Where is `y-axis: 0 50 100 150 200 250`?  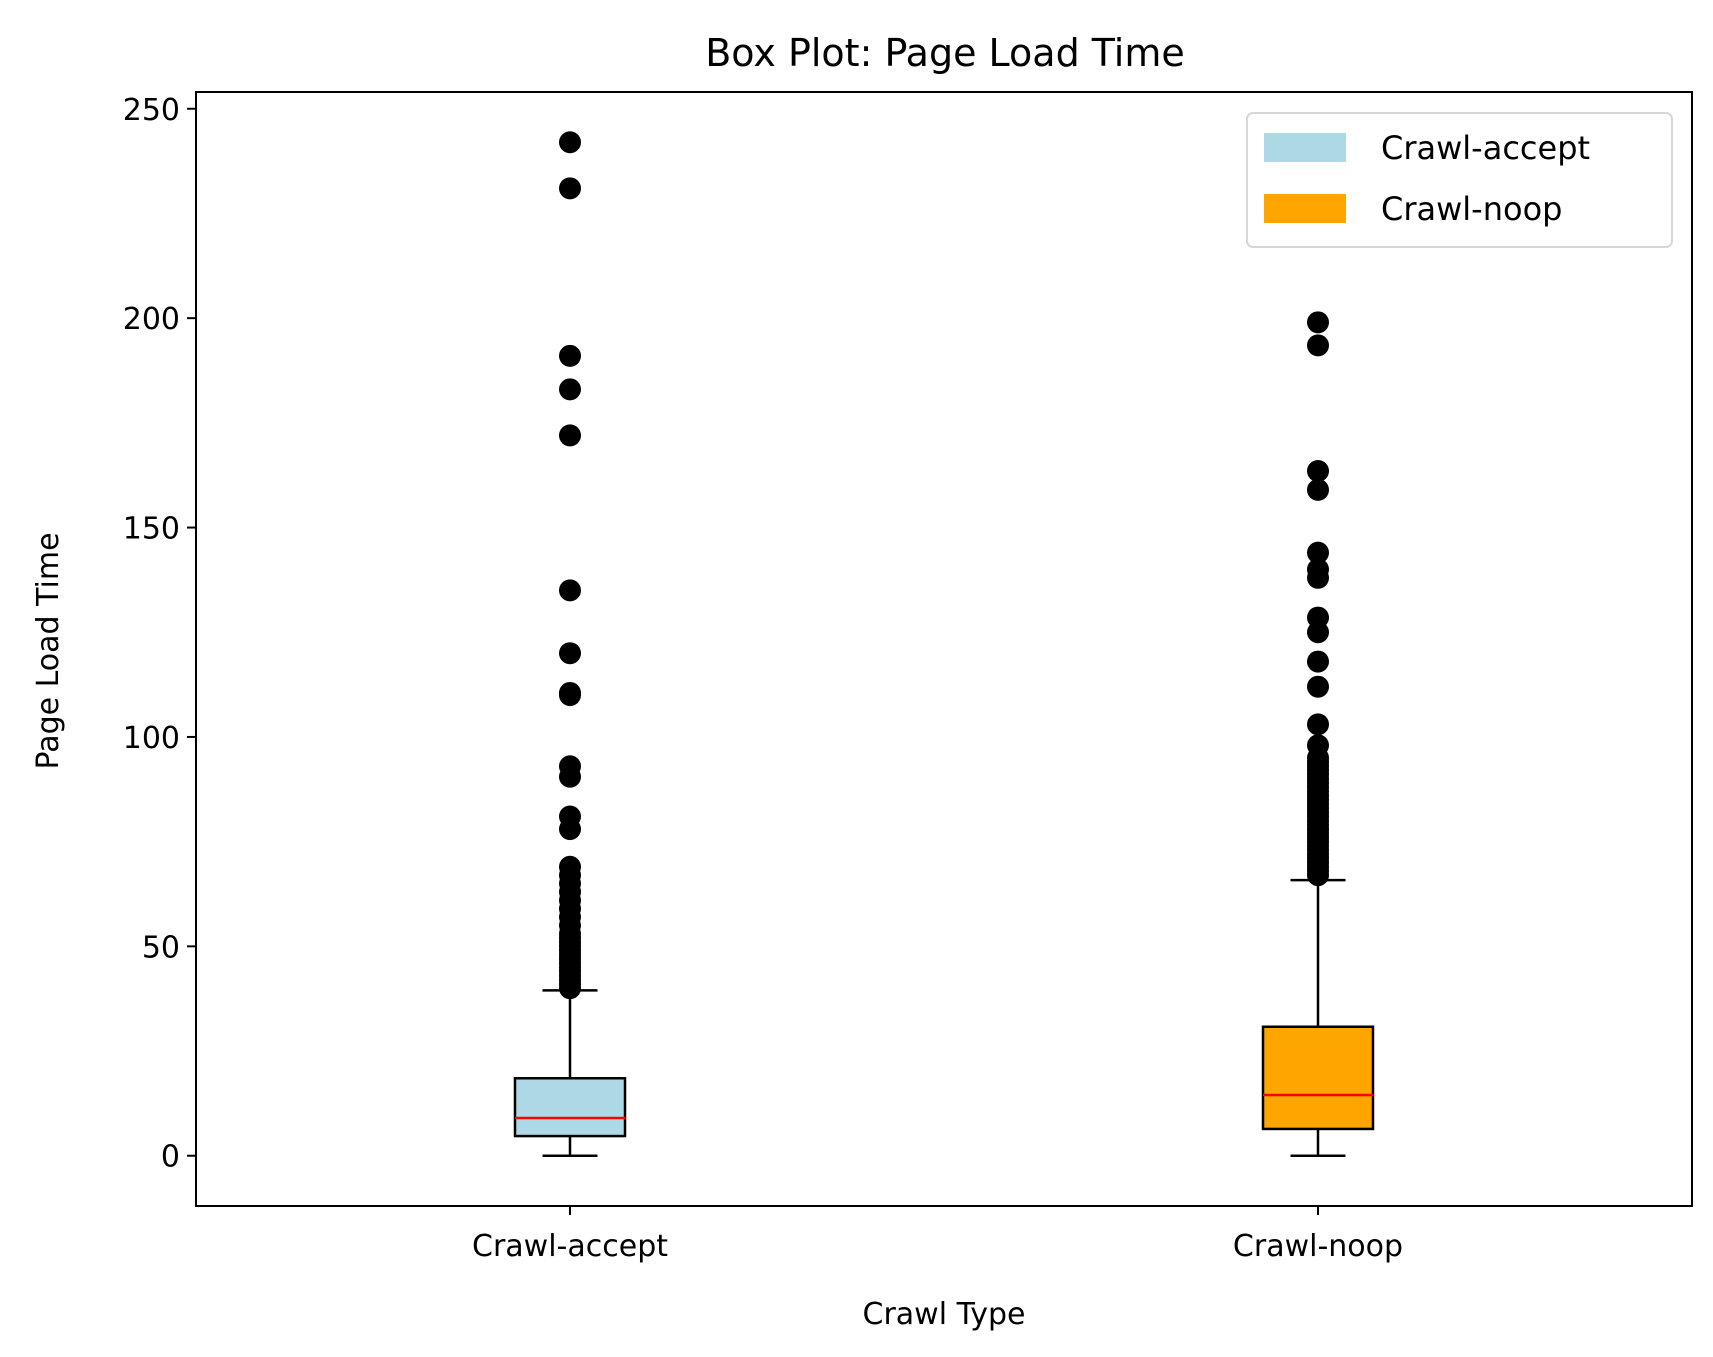
y-axis: 0 50 100 150 200 250 is located at coordinates (159, 634).